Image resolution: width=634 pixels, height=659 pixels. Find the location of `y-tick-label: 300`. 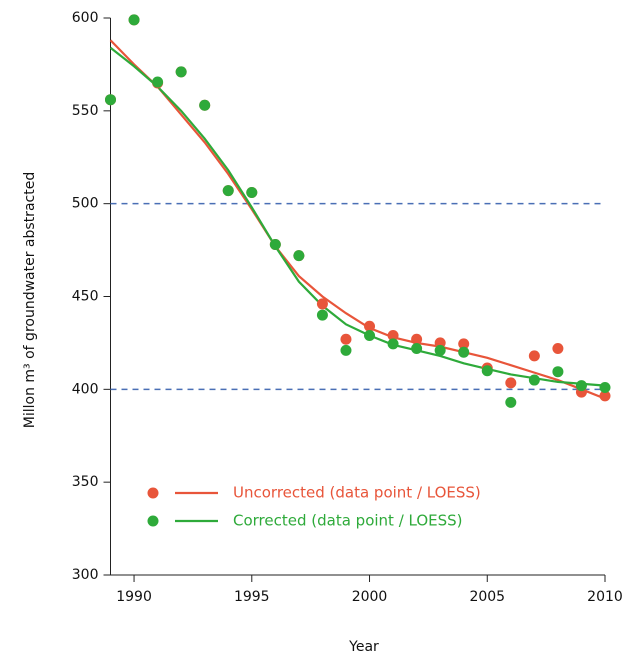

y-tick-label: 300 is located at coordinates (85, 575).